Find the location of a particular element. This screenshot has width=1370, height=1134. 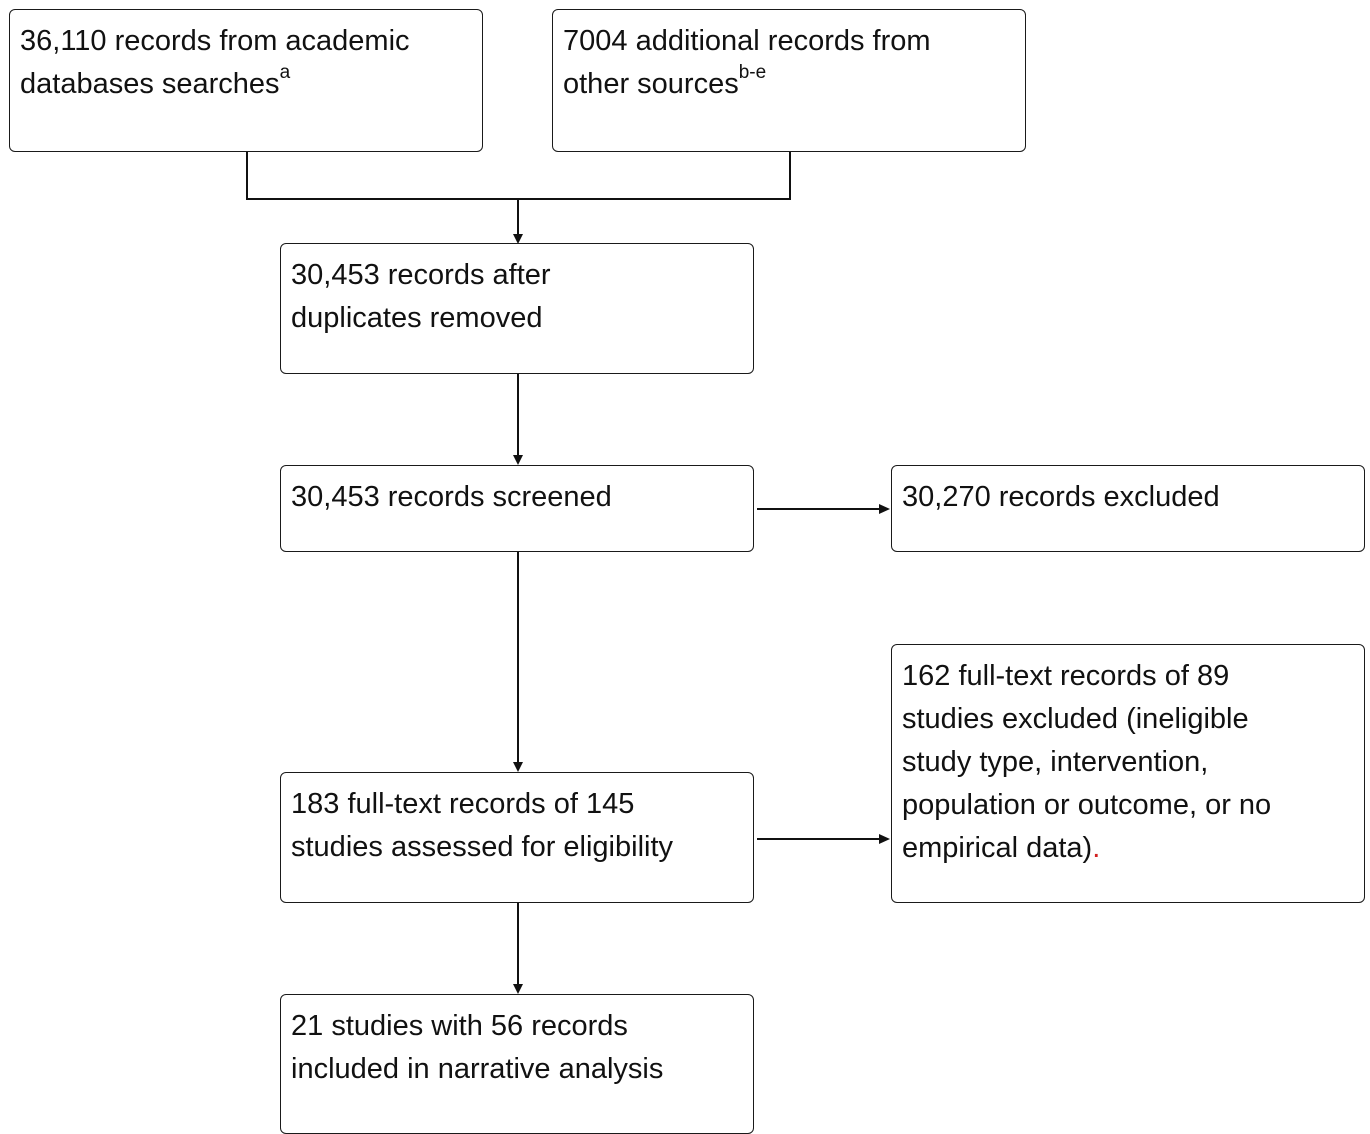

excluded-screening-box: 30,270 records excluded is located at coordinates (1128, 508).